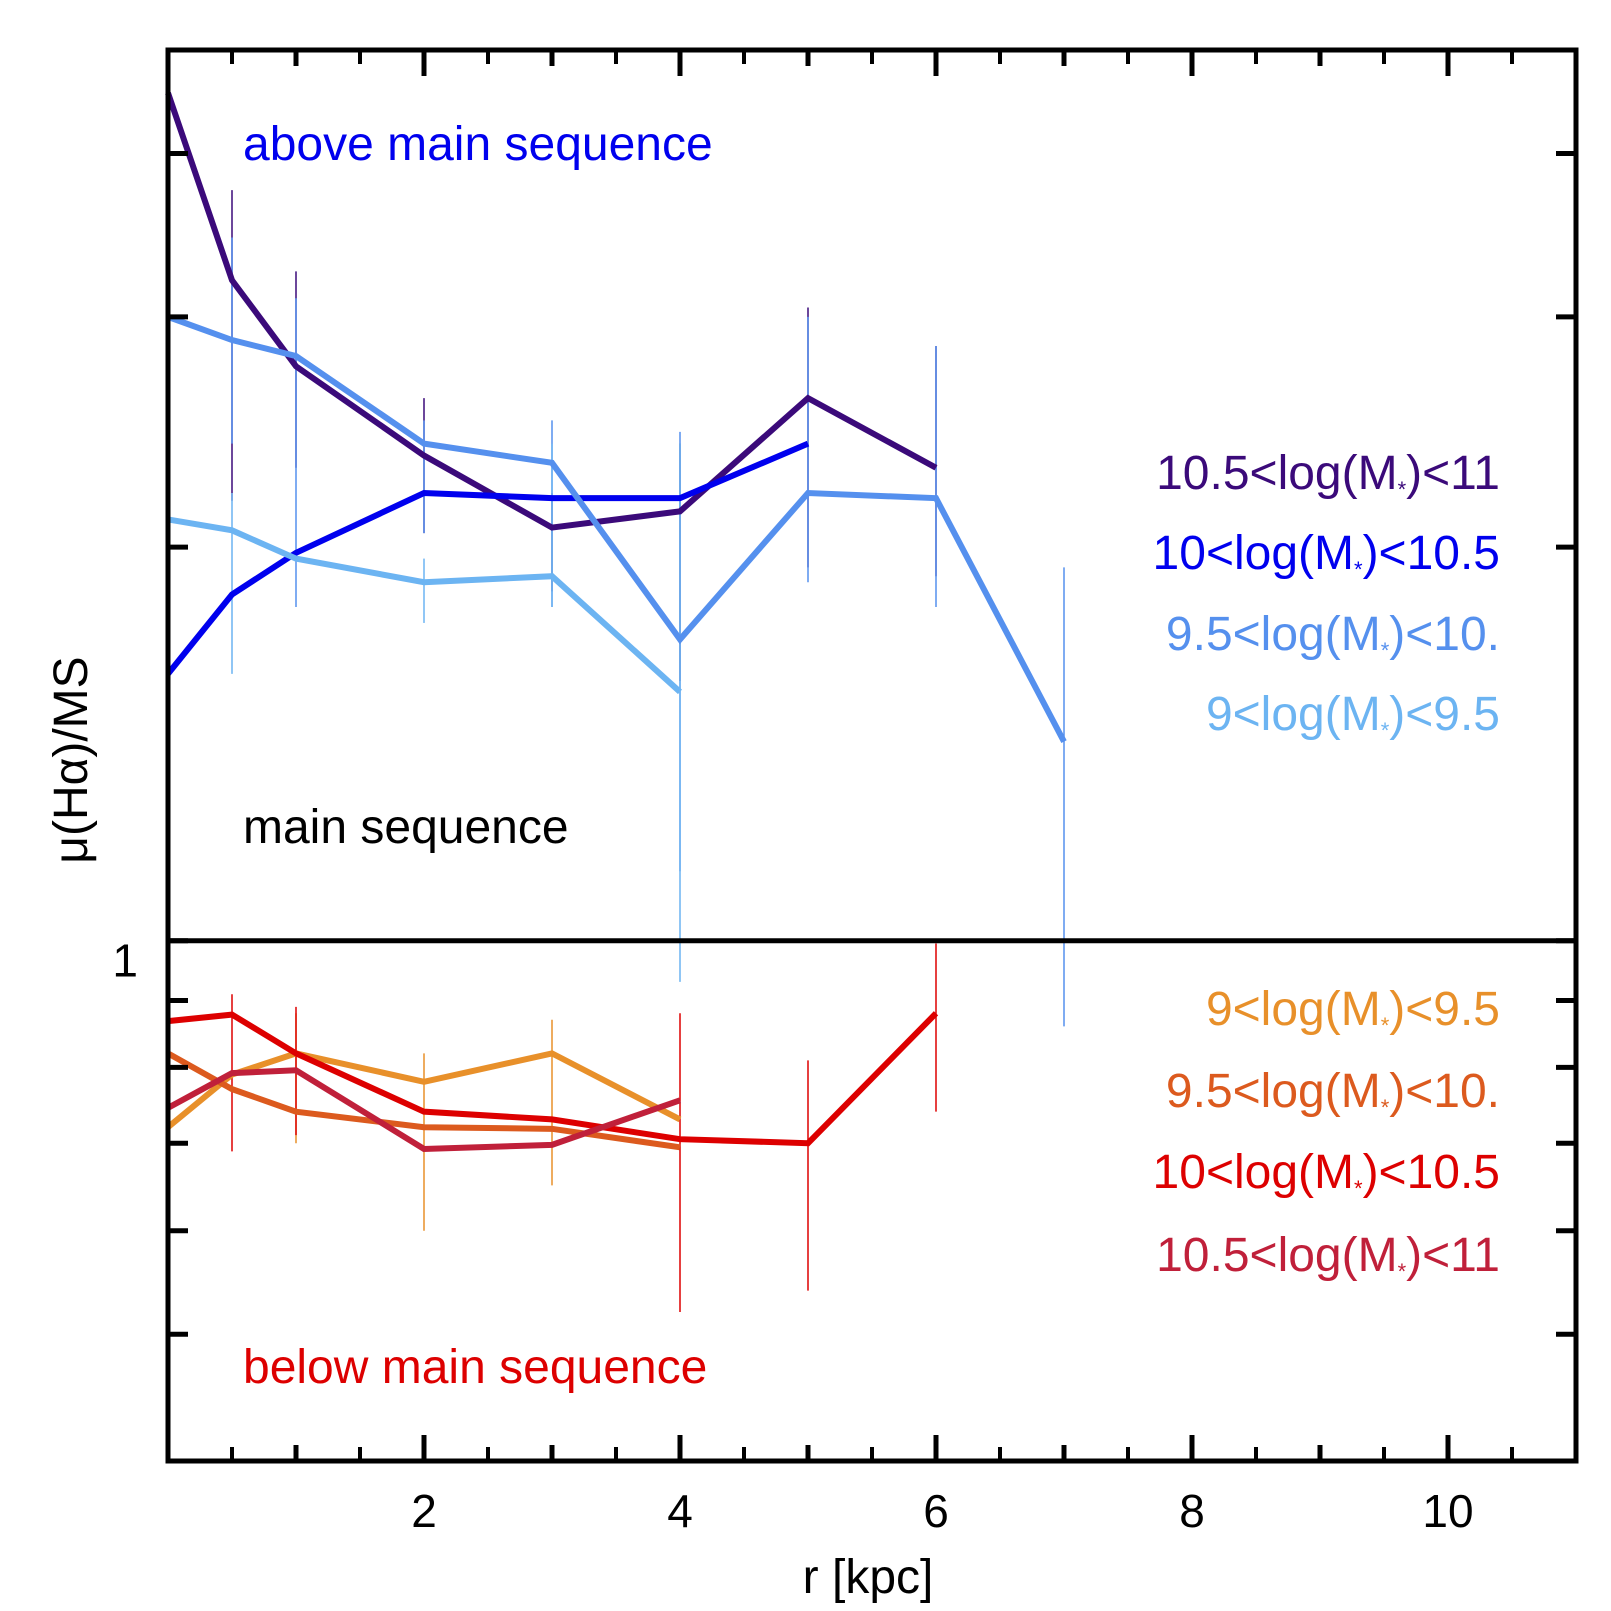 The width and height of the screenshot is (1611, 1611). I want to click on annotation-above-main-sequence: above main sequence, so click(478, 144).